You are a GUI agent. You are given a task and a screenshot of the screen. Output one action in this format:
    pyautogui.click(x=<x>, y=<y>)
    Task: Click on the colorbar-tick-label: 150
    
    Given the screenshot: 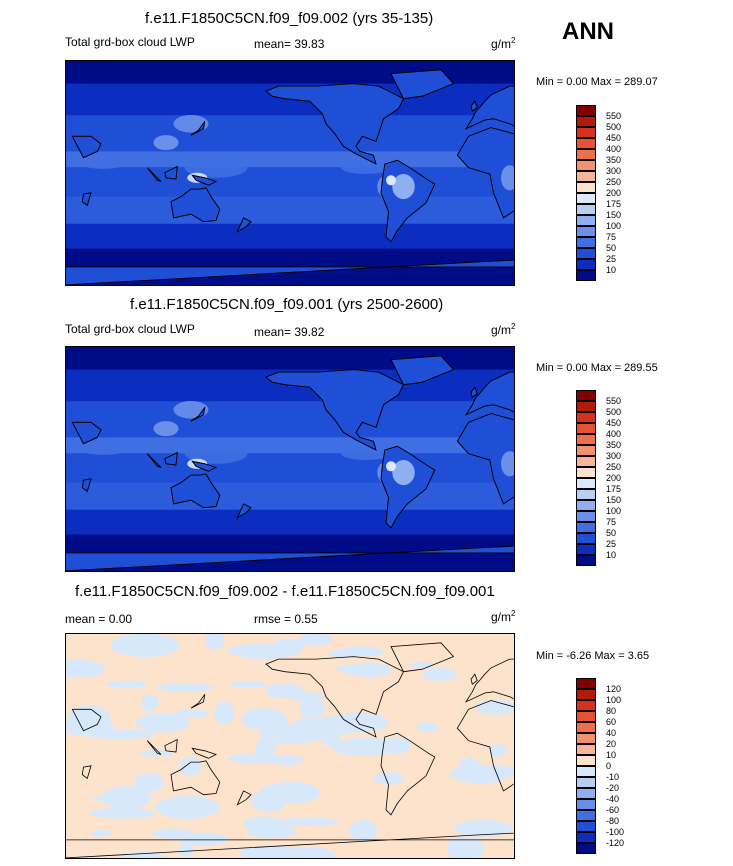 What is the action you would take?
    pyautogui.click(x=614, y=215)
    